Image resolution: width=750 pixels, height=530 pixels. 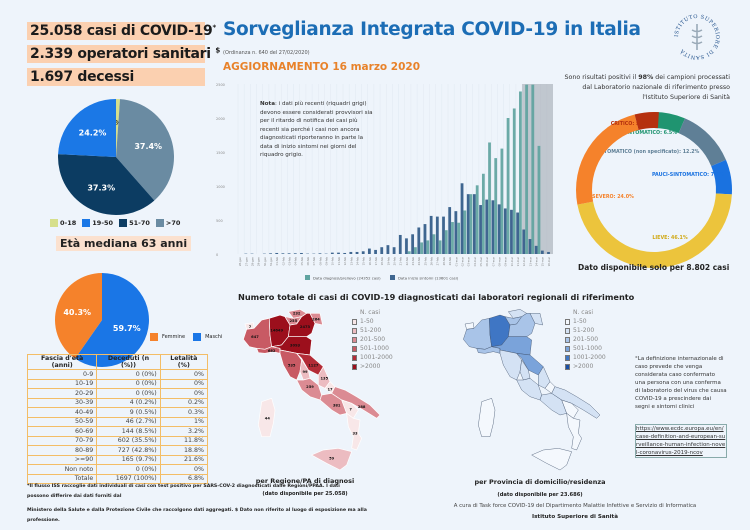 I want to click on legend-item: 1001-2000, so click(x=585, y=357).